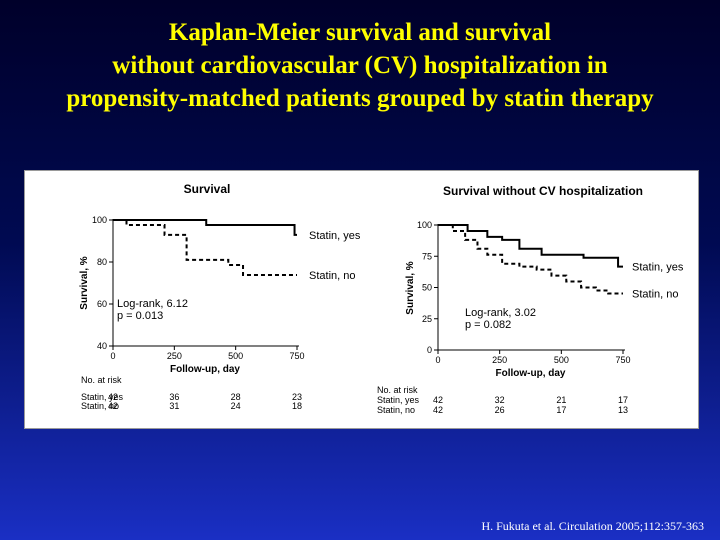  Describe the element at coordinates (500, 410) in the screenshot. I see `risk-value: 26` at that location.